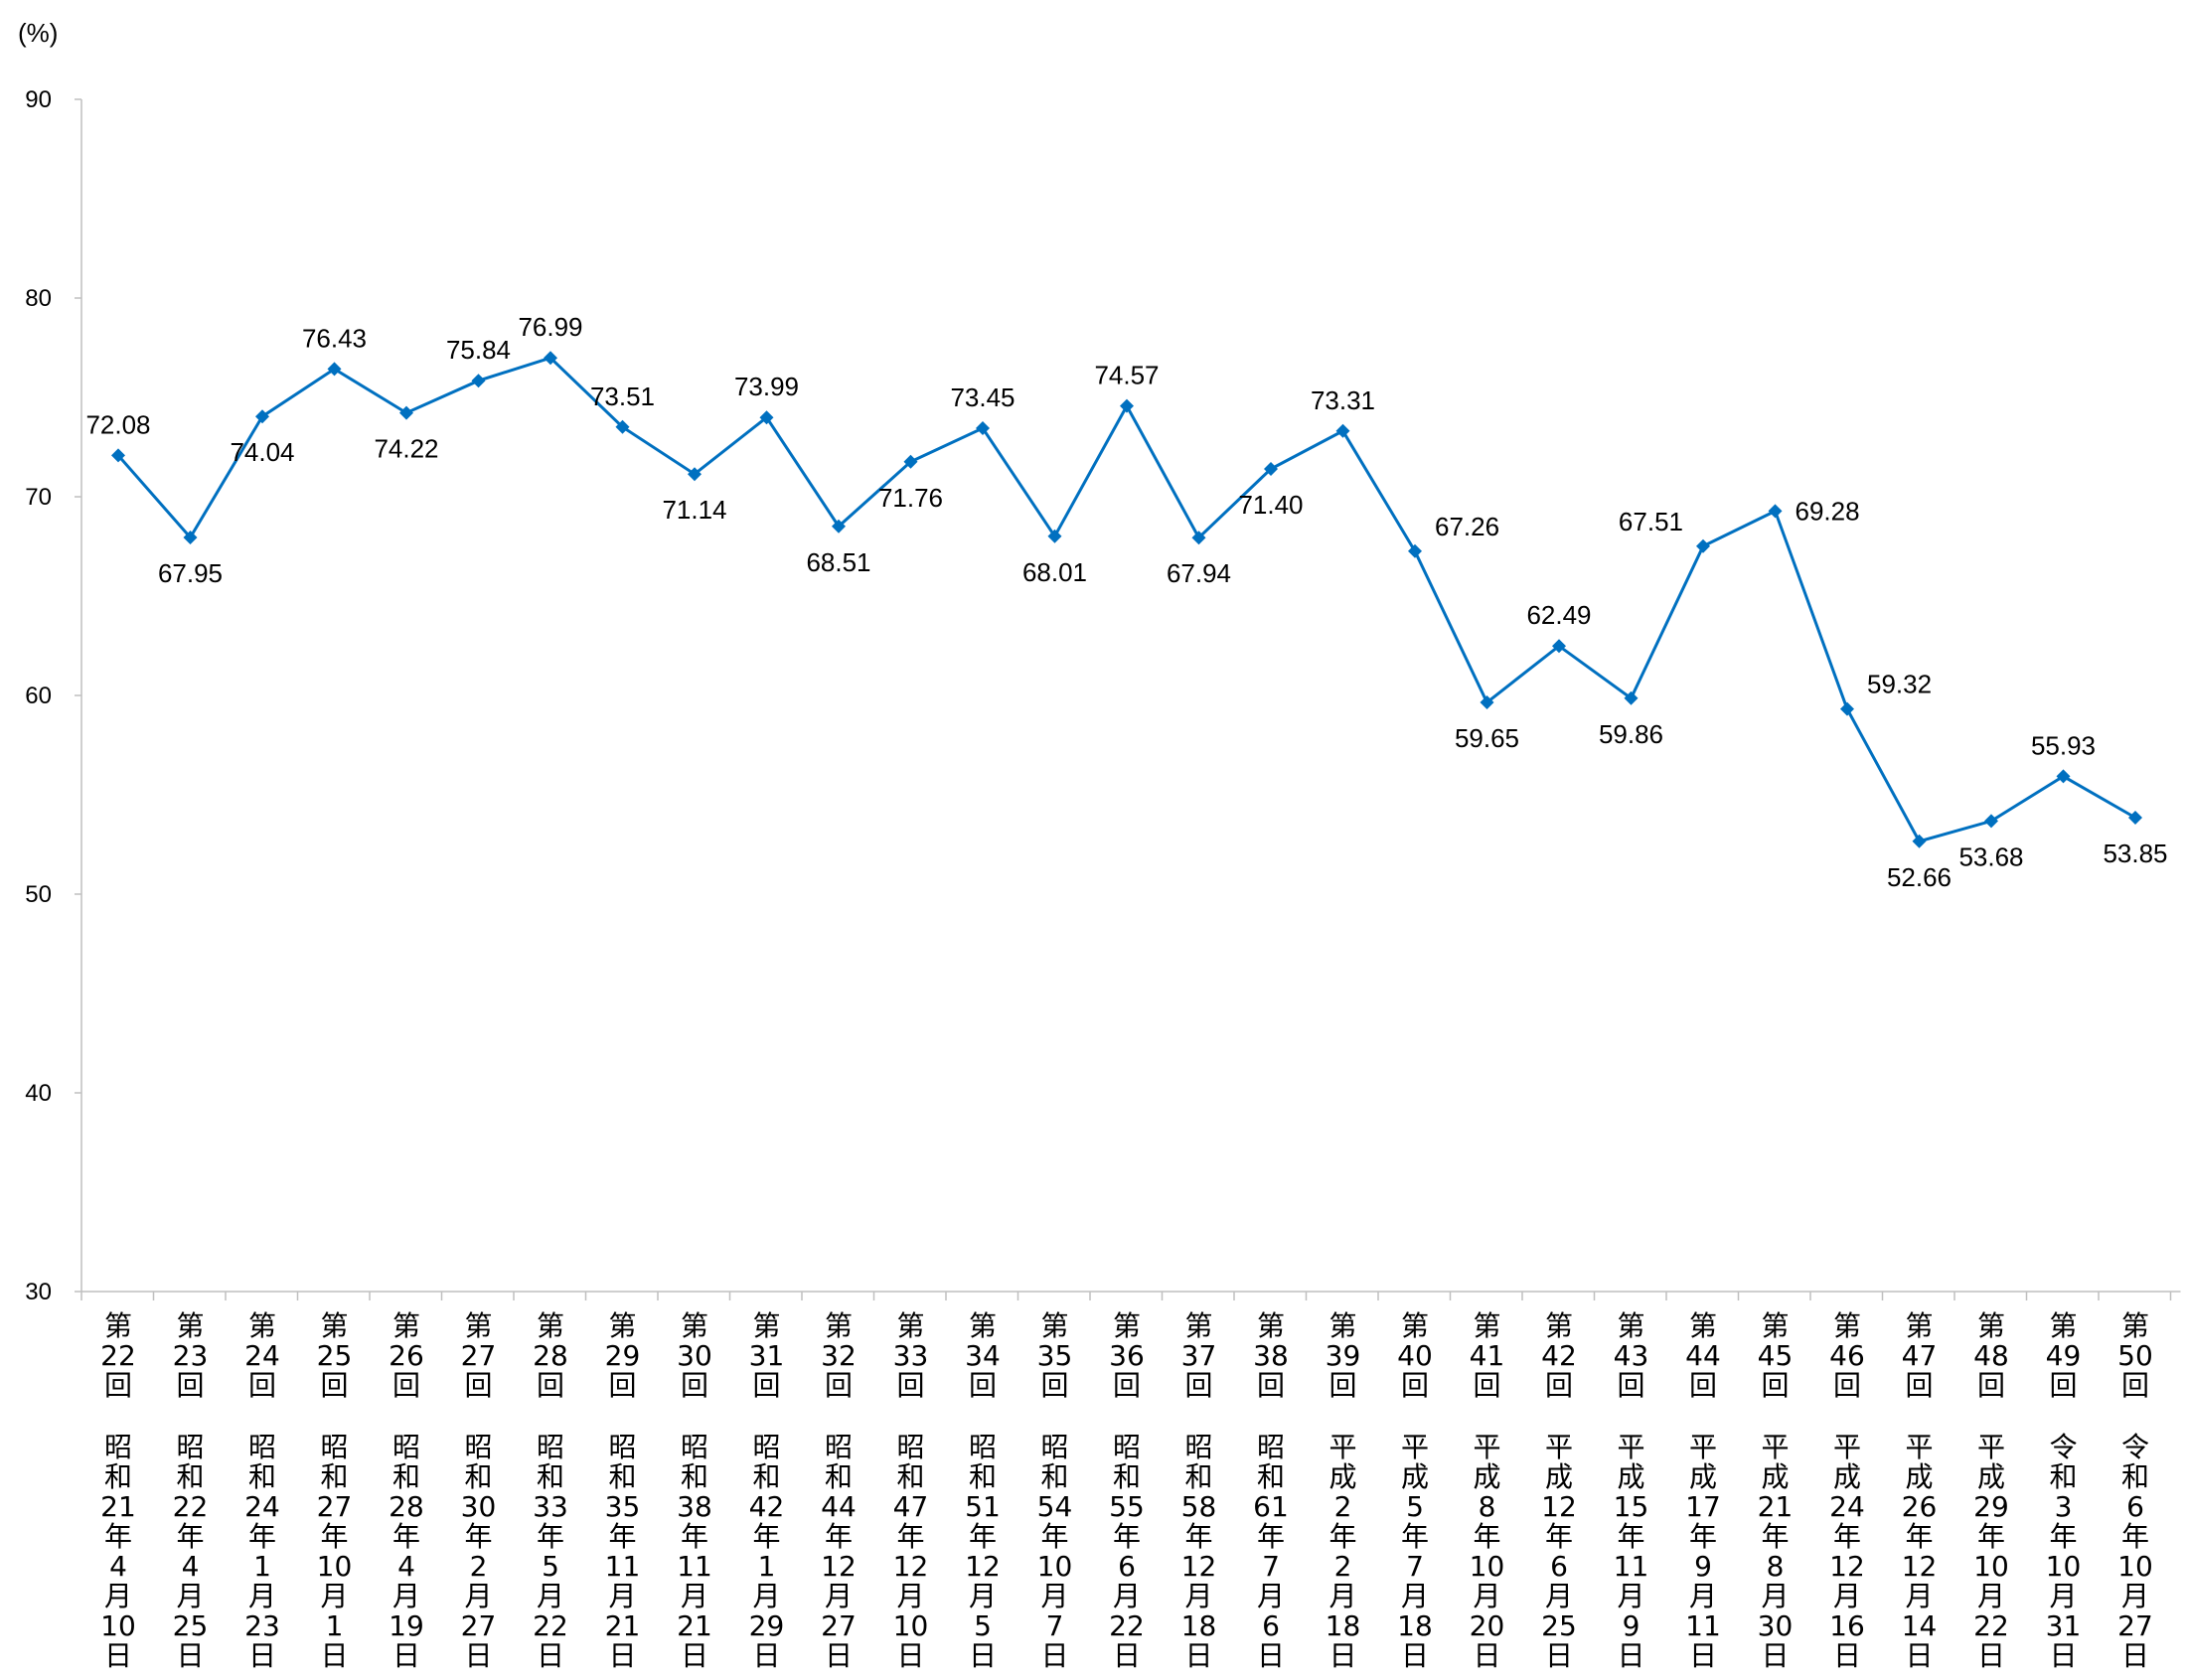 The width and height of the screenshot is (2187, 1680). Describe the element at coordinates (1271, 1355) in the screenshot. I see `election-label: 第 38 回` at that location.